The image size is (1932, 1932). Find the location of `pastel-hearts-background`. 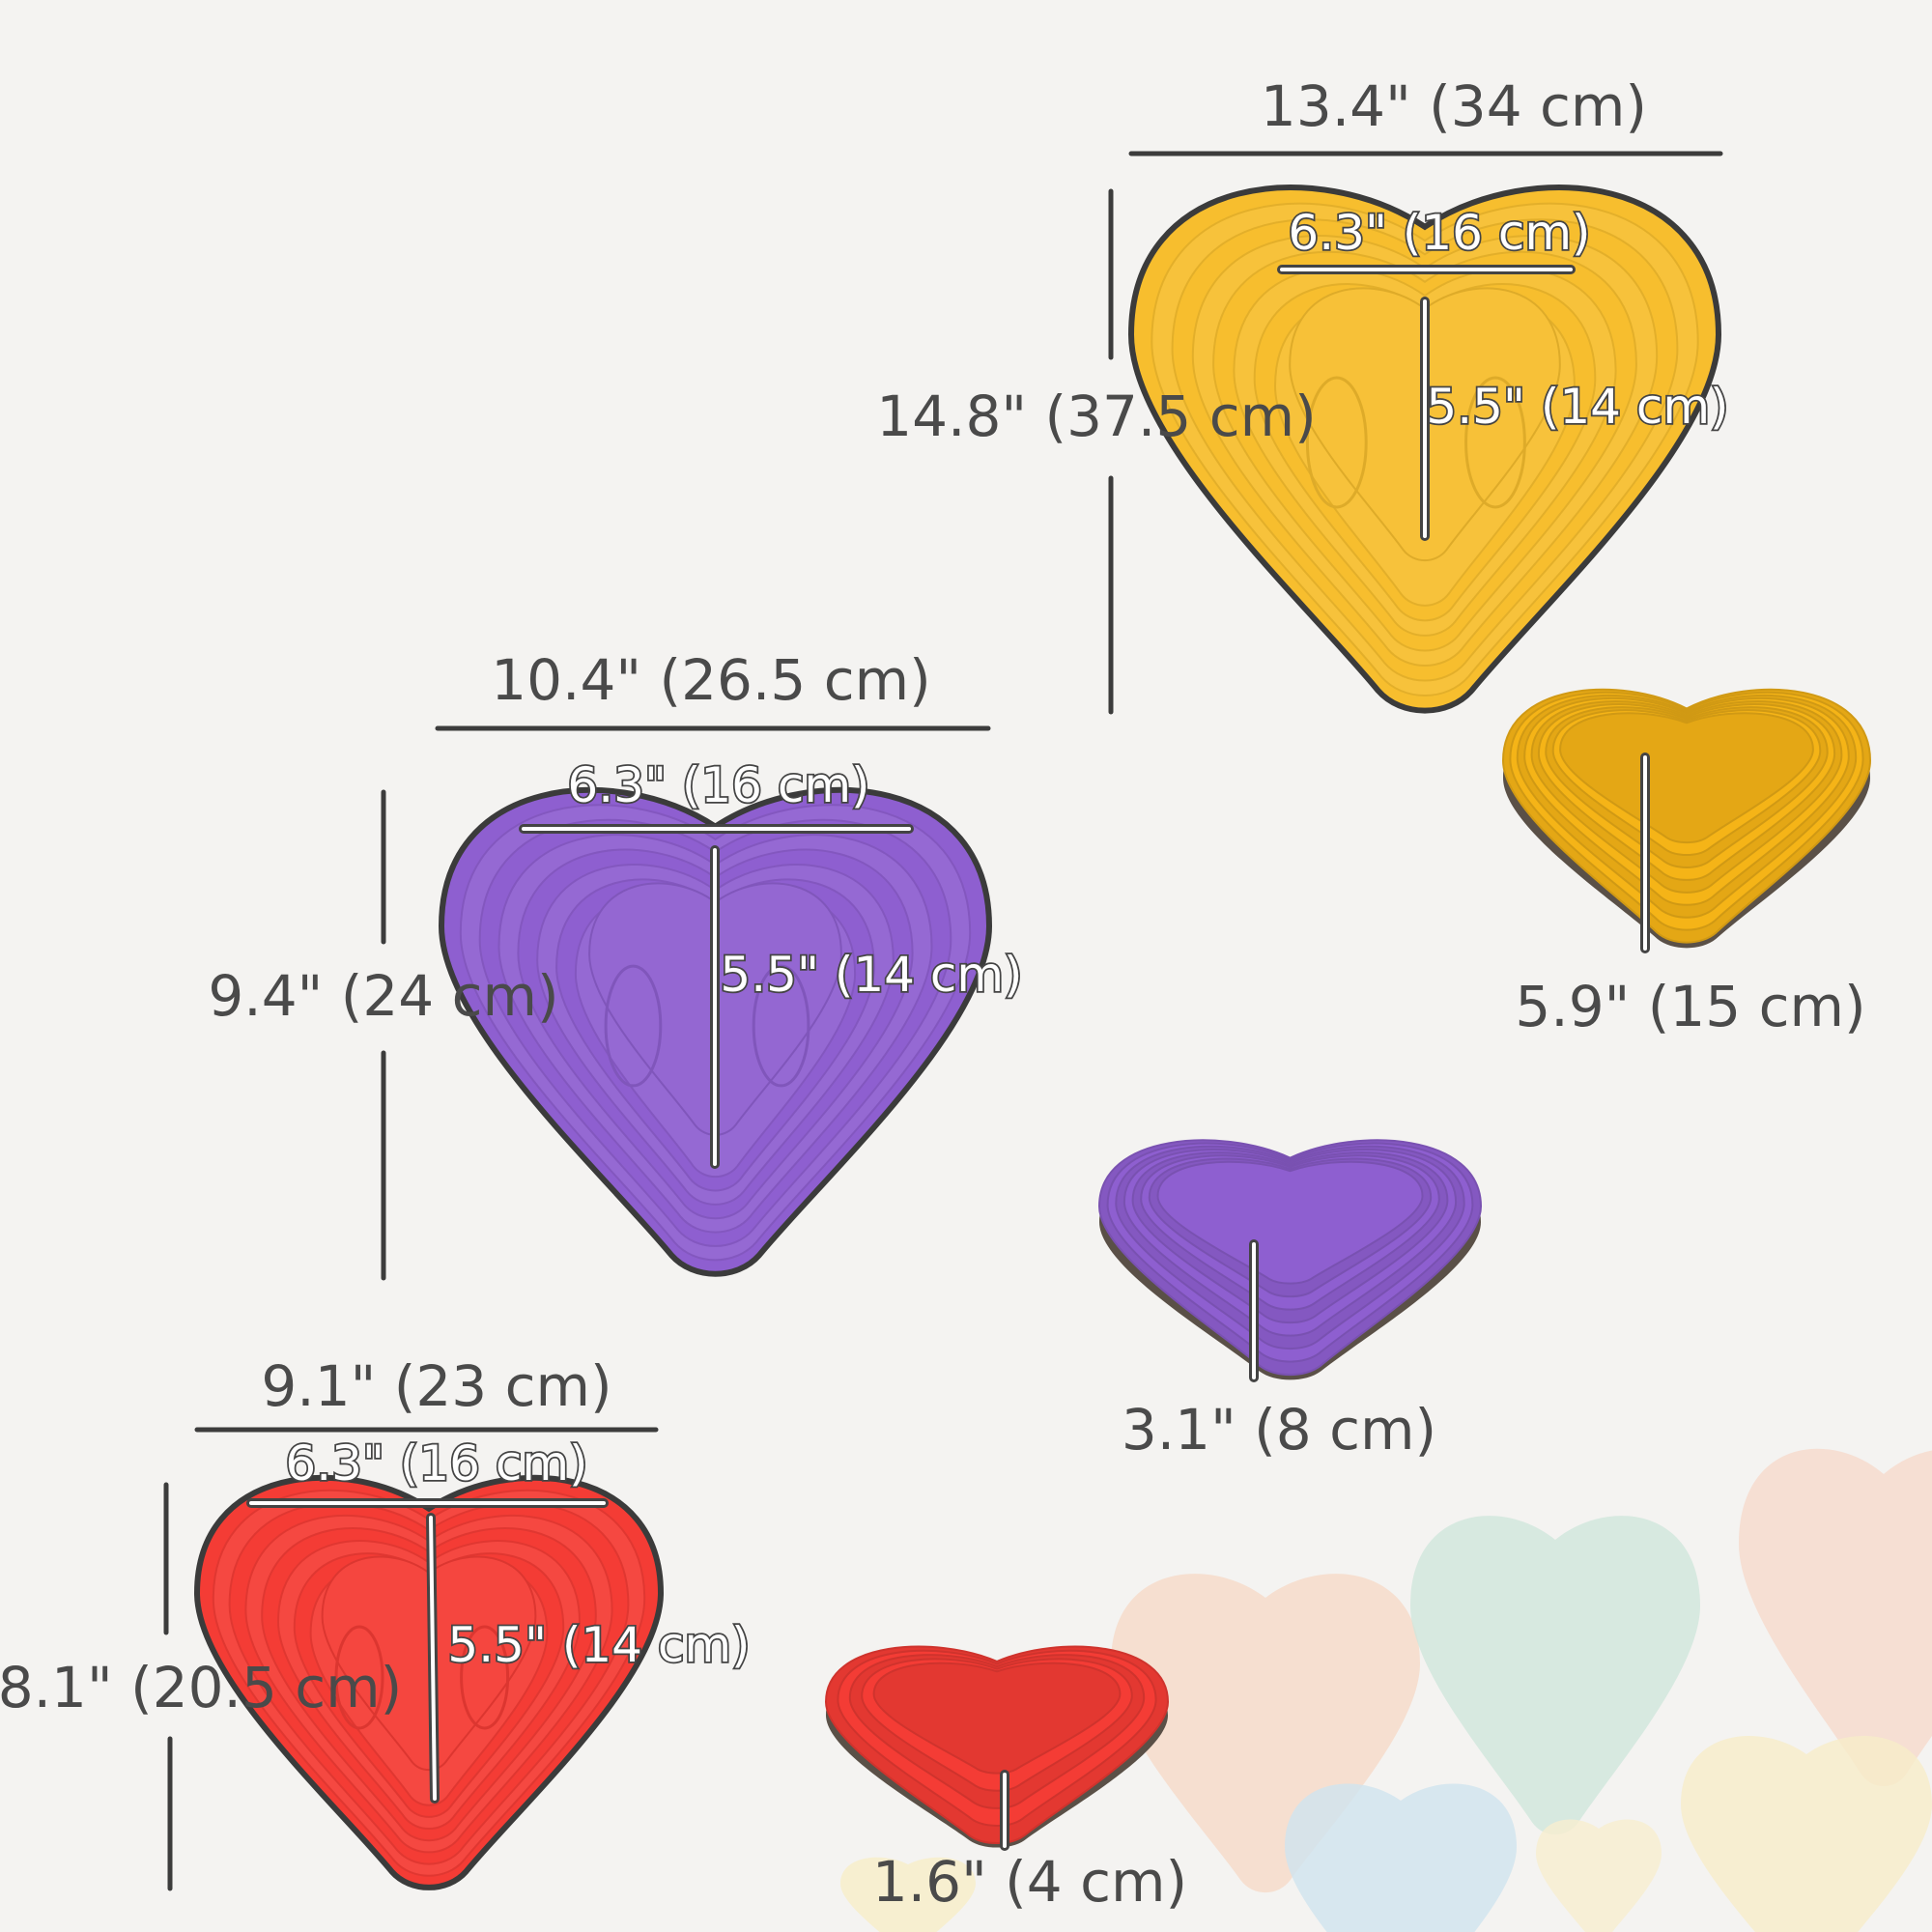

pastel-hearts-background is located at coordinates (1386, 1690).